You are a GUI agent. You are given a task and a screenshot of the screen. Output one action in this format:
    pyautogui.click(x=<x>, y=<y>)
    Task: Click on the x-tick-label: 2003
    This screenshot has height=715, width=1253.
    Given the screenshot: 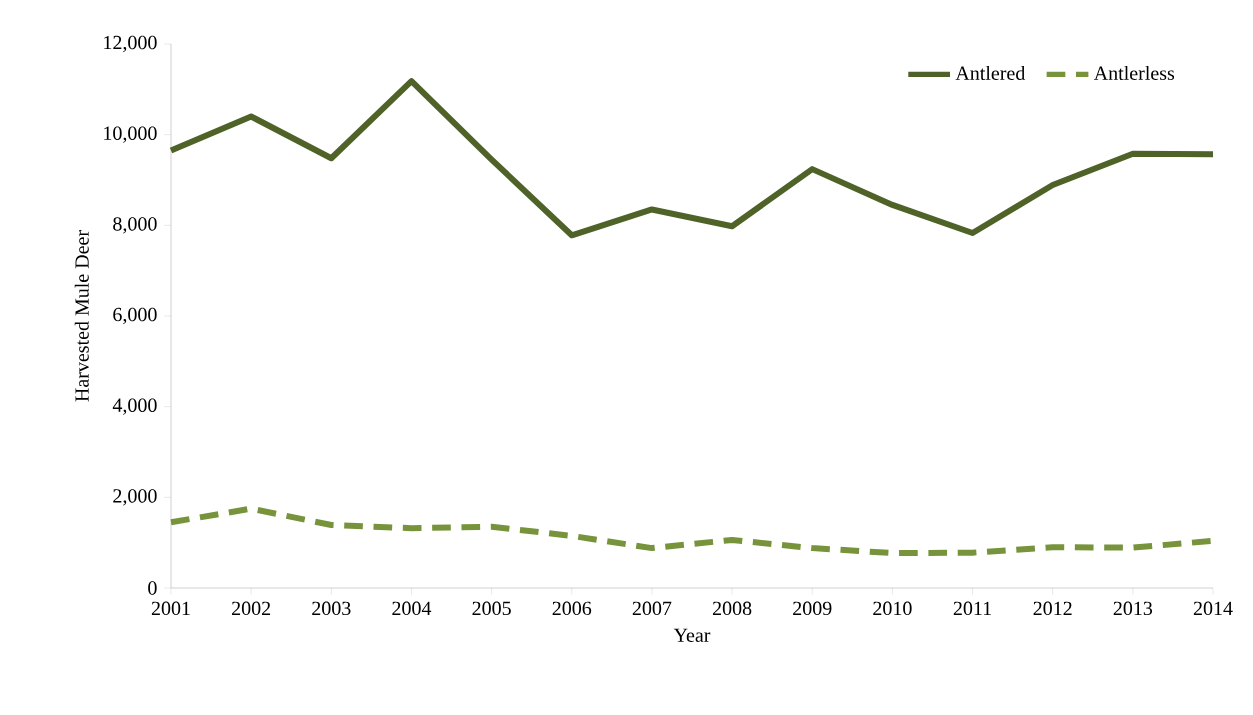 What is the action you would take?
    pyautogui.click(x=331, y=608)
    